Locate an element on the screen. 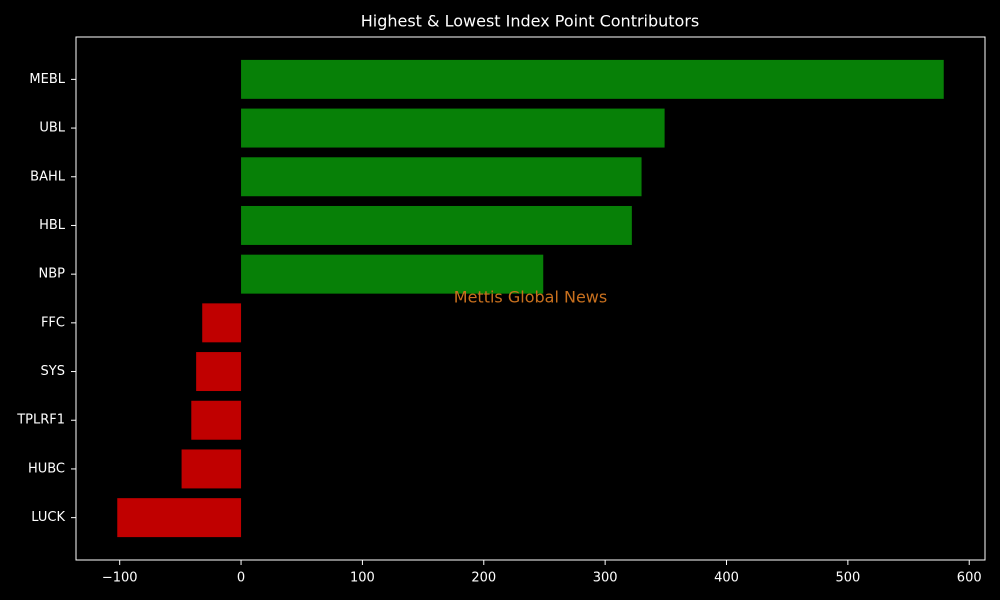 Image resolution: width=1000 pixels, height=600 pixels. y-tick-label: UBL is located at coordinates (52, 128).